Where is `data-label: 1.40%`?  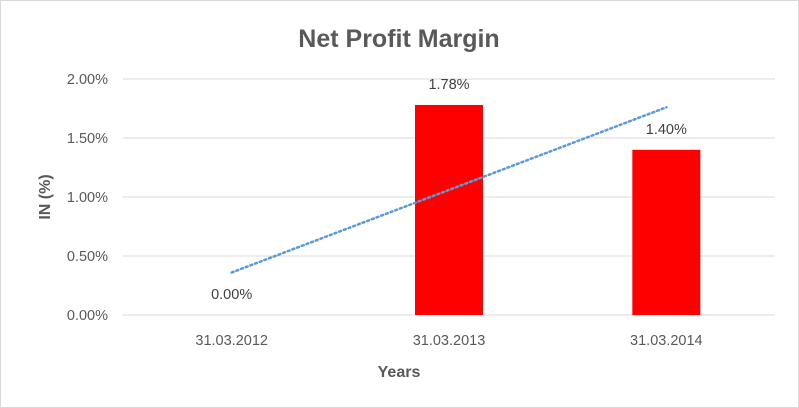 data-label: 1.40% is located at coordinates (666, 130).